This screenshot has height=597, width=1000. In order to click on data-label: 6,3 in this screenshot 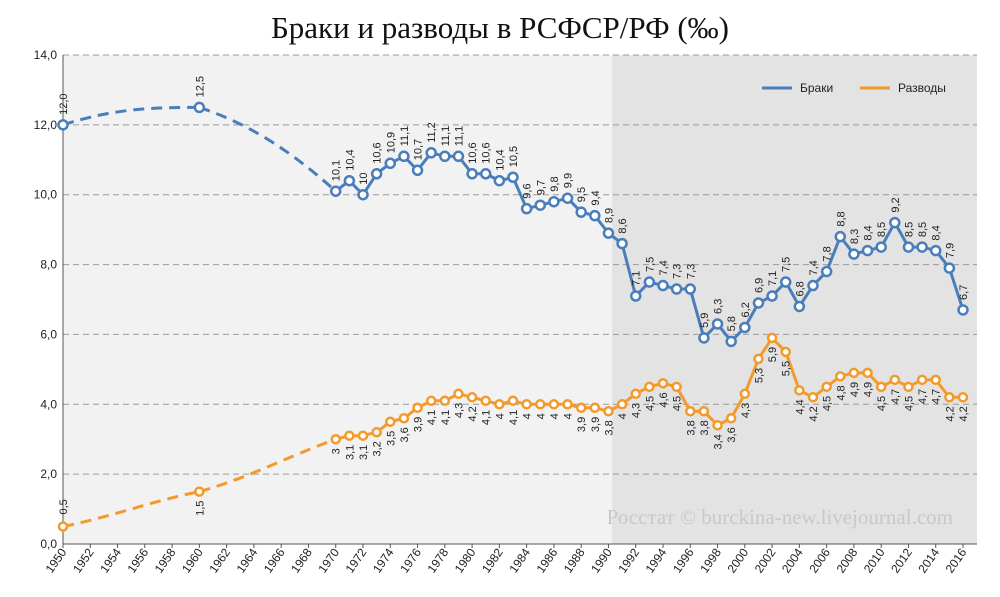, I will do `click(719, 306)`.